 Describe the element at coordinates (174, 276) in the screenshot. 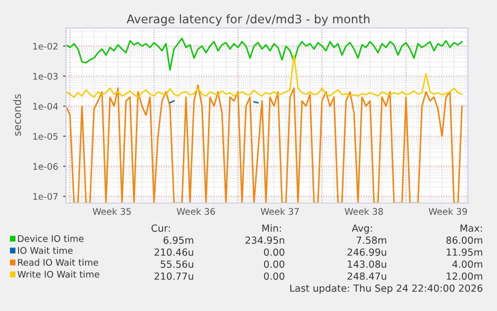

I see `text: 210.77u` at that location.